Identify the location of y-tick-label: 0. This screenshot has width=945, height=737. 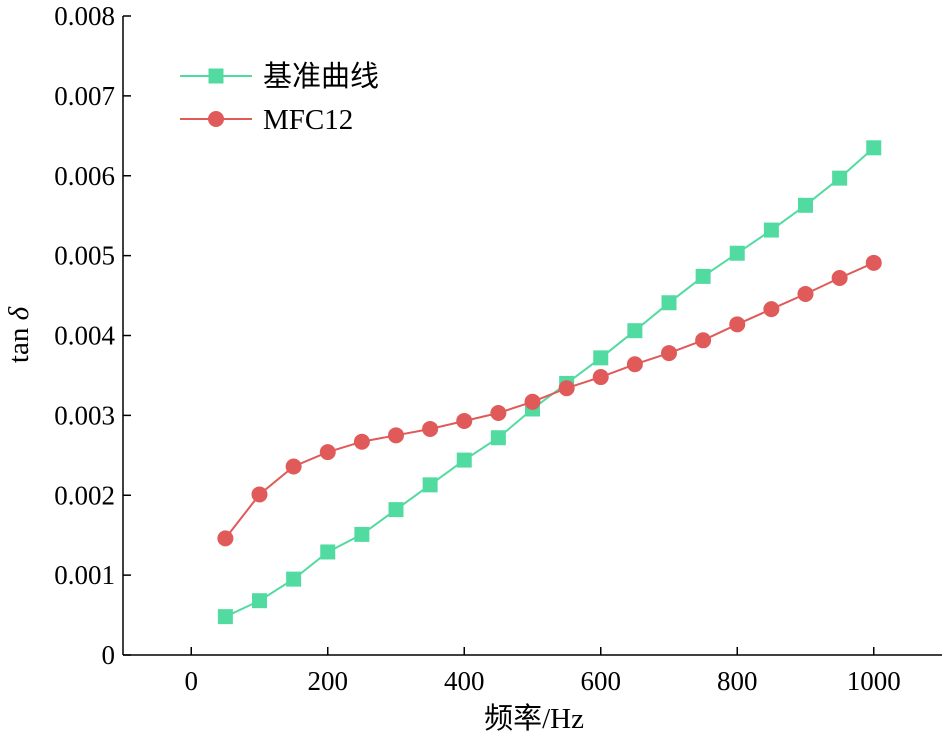
(109, 655).